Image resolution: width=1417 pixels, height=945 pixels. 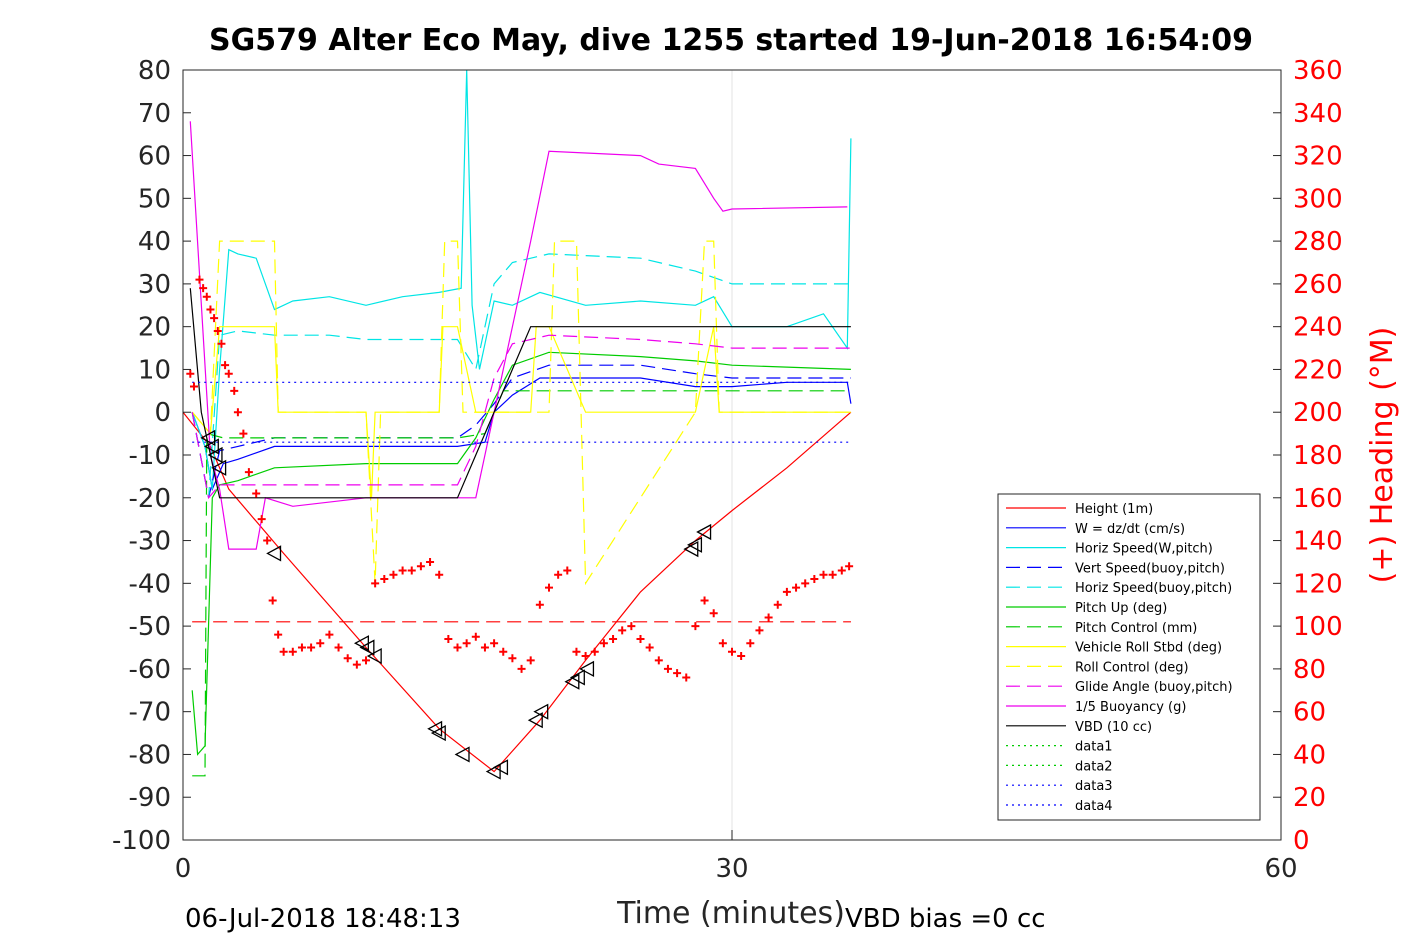 I want to click on legend-entry: Pitch Control (mm), so click(x=1136, y=628).